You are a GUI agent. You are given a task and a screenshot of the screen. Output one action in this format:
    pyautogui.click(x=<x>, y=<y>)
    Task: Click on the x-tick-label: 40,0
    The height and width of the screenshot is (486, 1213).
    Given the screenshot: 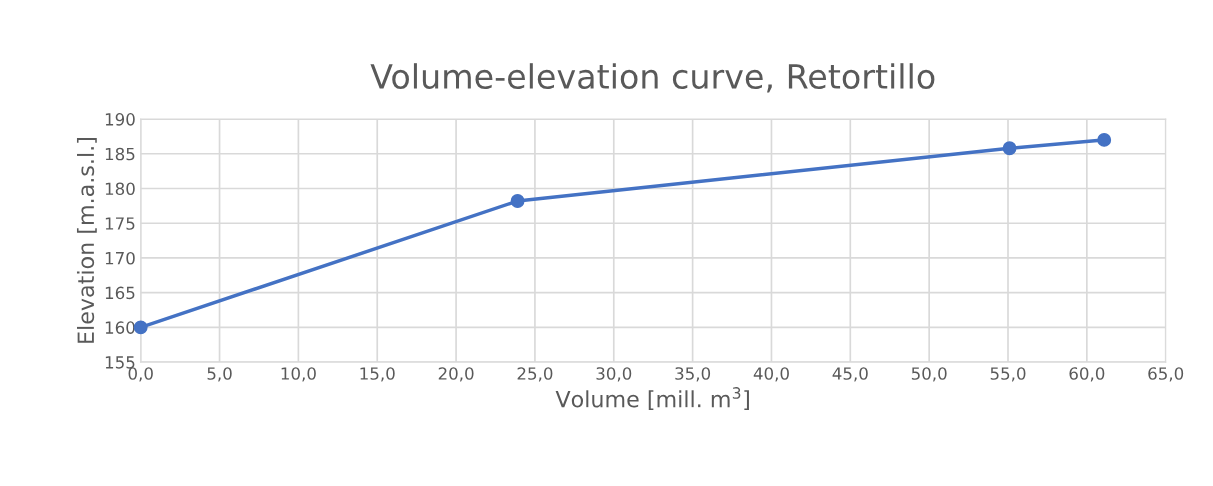 What is the action you would take?
    pyautogui.click(x=771, y=374)
    